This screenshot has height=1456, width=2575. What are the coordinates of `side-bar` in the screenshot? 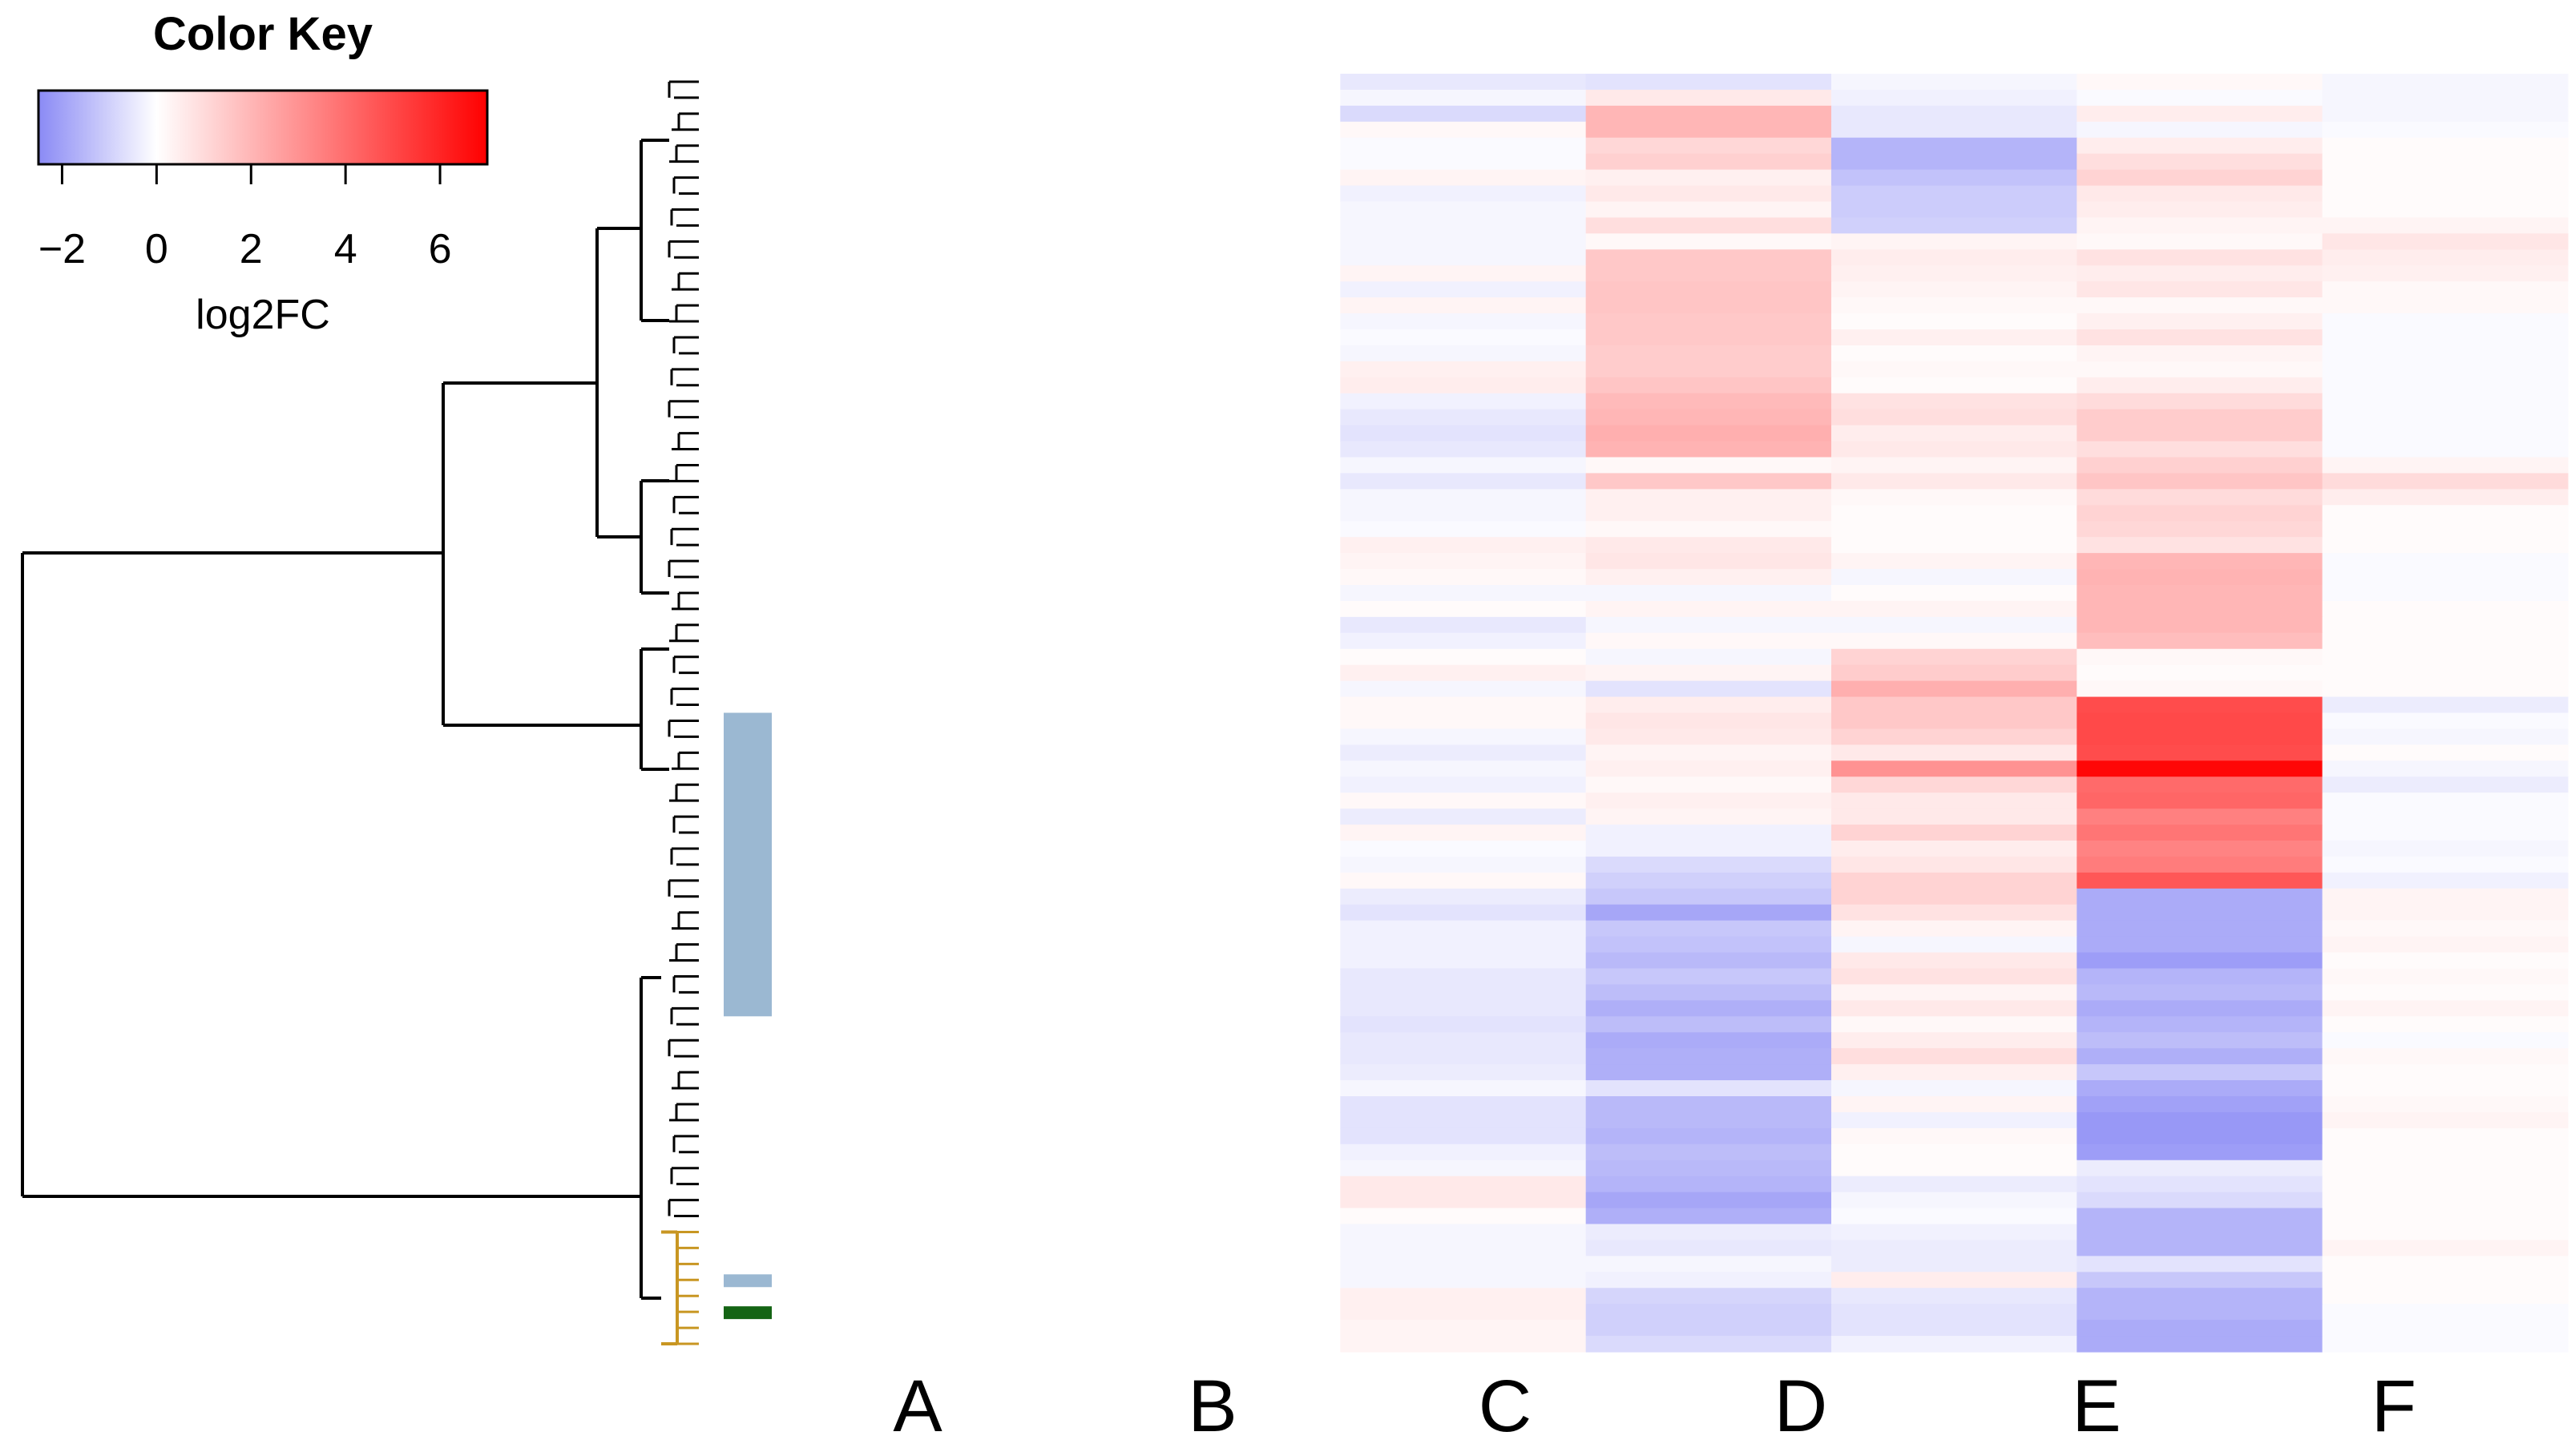 It's located at (748, 1313).